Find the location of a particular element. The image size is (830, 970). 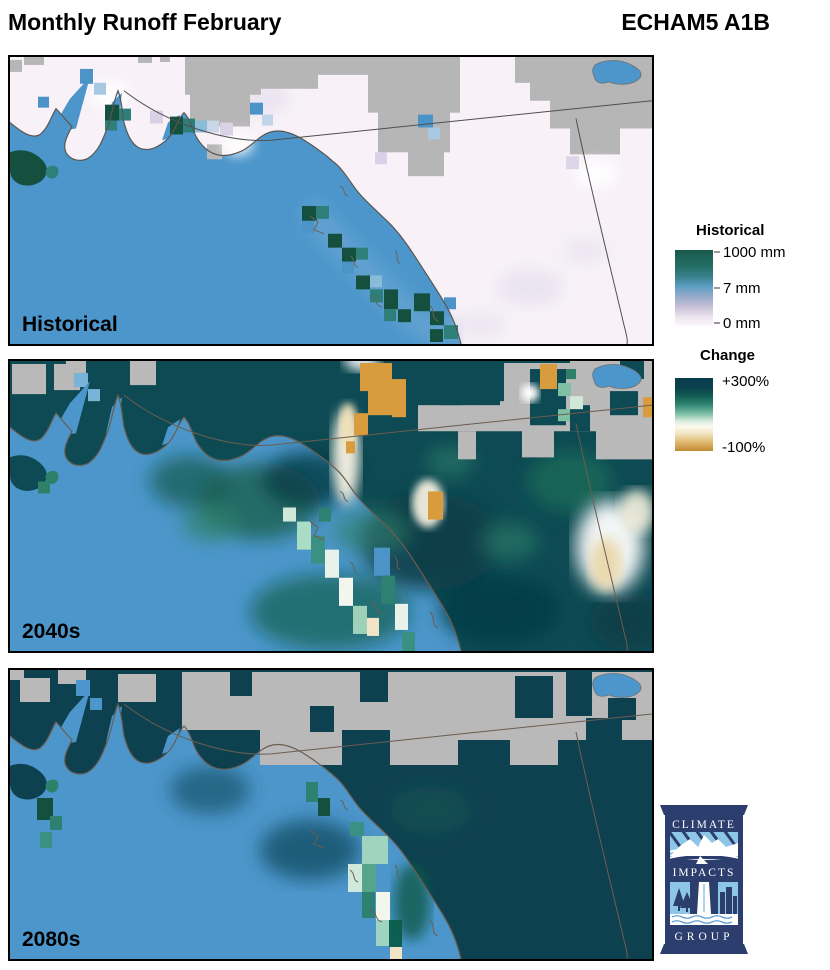

climate-impacts-group-logo: CLIMATE IMPACTS GROUP is located at coordinates (704, 879).